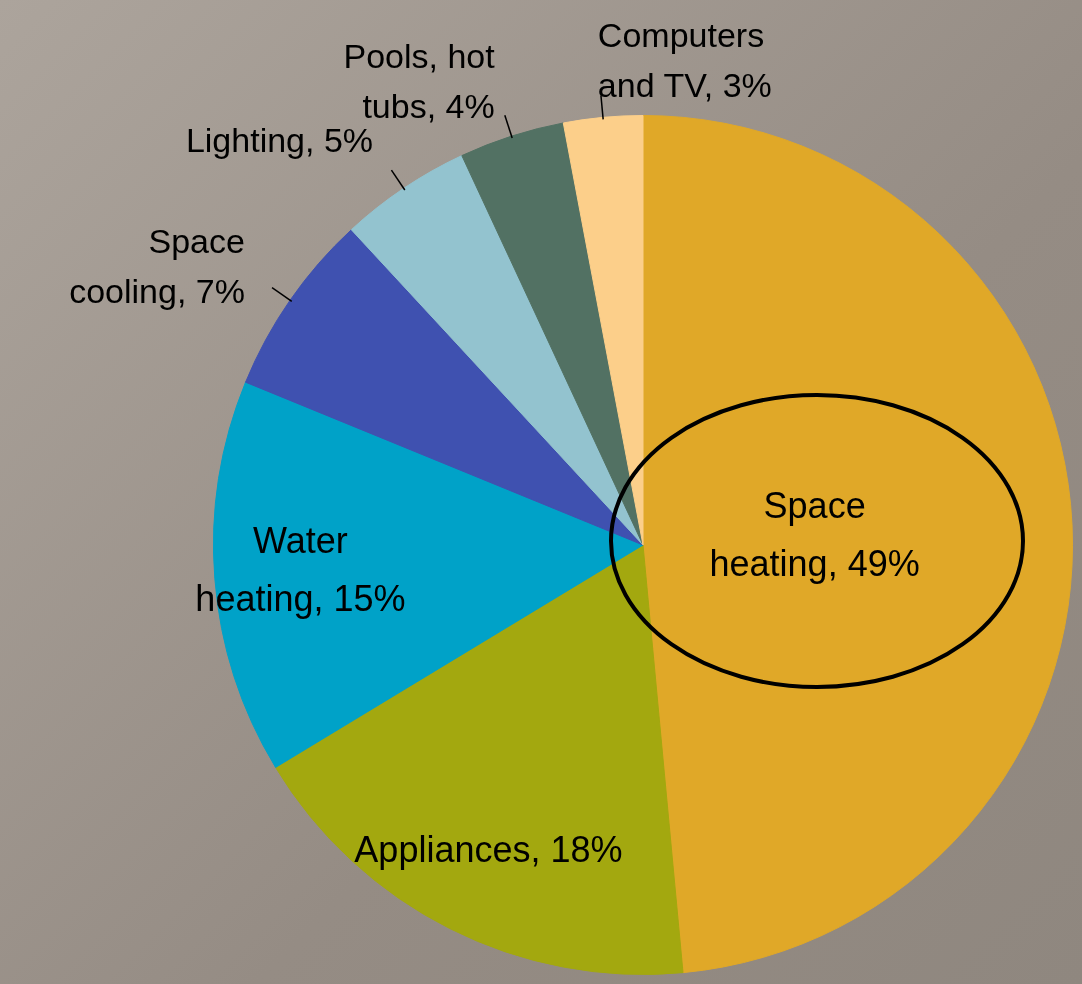 Image resolution: width=1082 pixels, height=984 pixels. I want to click on slice-label: Space cooling, 7%, so click(157, 266).